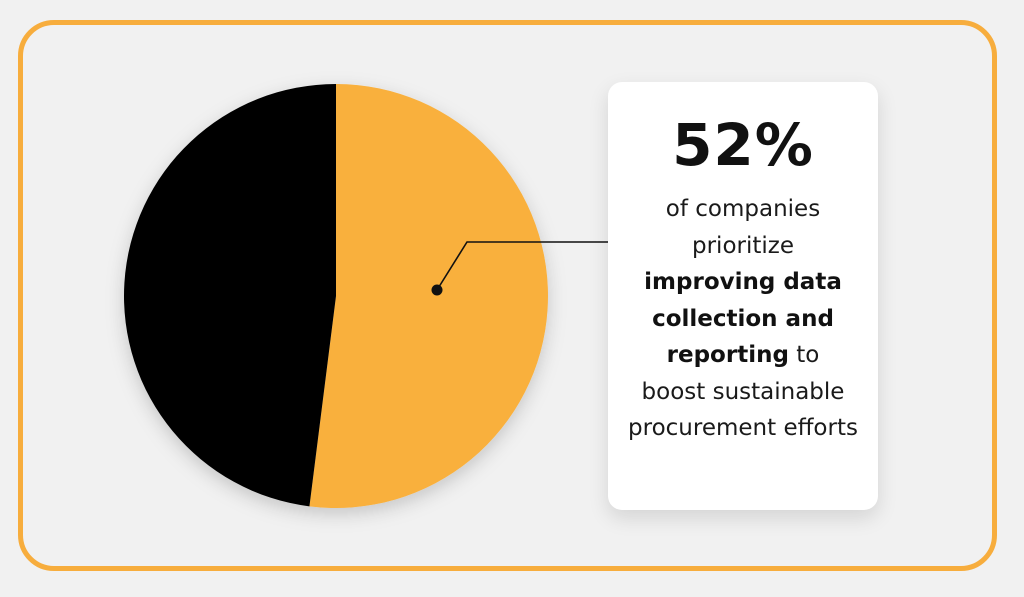  I want to click on leader-dot, so click(437, 290).